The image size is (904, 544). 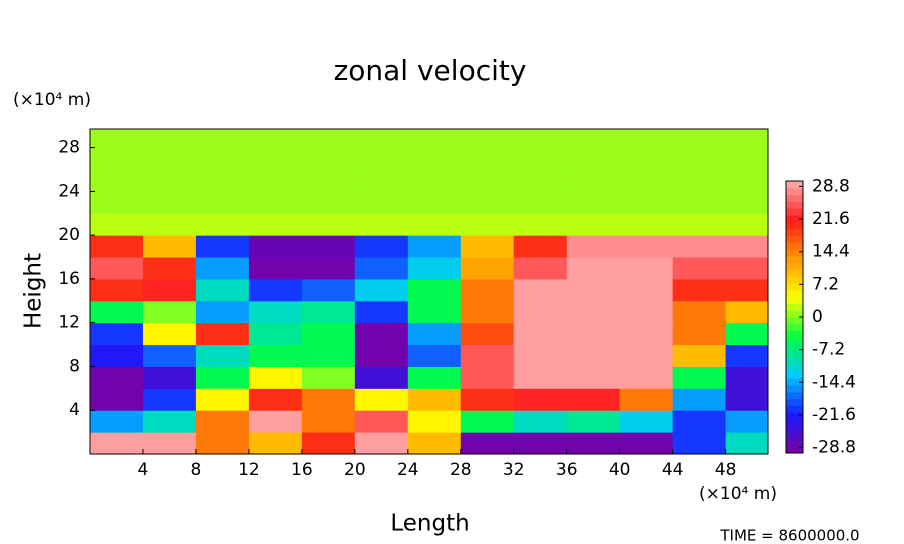 What do you see at coordinates (52, 100) in the screenshot?
I see `y-unit: (×10⁴ m)` at bounding box center [52, 100].